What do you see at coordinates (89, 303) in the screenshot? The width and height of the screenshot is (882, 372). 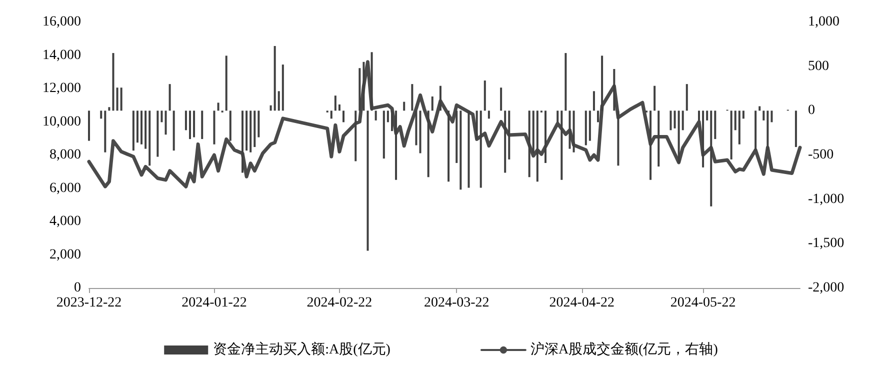 I see `x-tick-label: 2023-12-22` at bounding box center [89, 303].